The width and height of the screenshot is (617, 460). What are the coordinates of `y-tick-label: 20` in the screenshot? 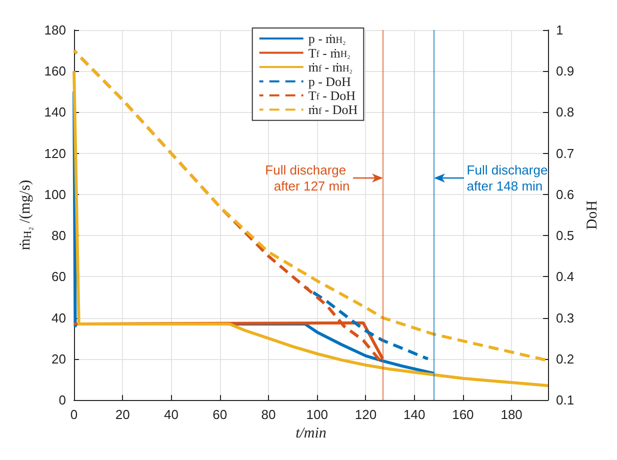 It's located at (59, 358).